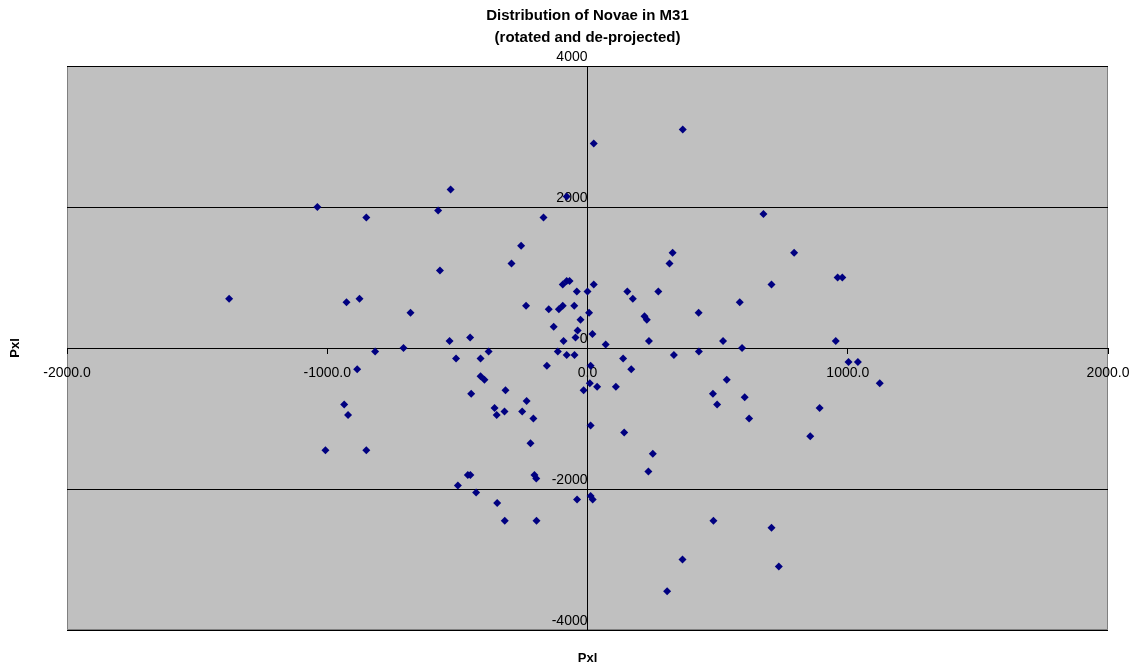 The height and width of the screenshot is (668, 1145). I want to click on x-tick-label: 2000.0, so click(1108, 372).